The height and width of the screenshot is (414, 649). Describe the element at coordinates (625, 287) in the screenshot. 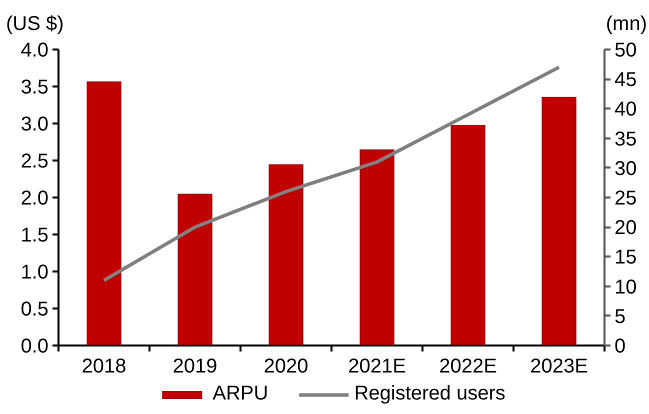

I see `y2-tick-label: 10` at that location.